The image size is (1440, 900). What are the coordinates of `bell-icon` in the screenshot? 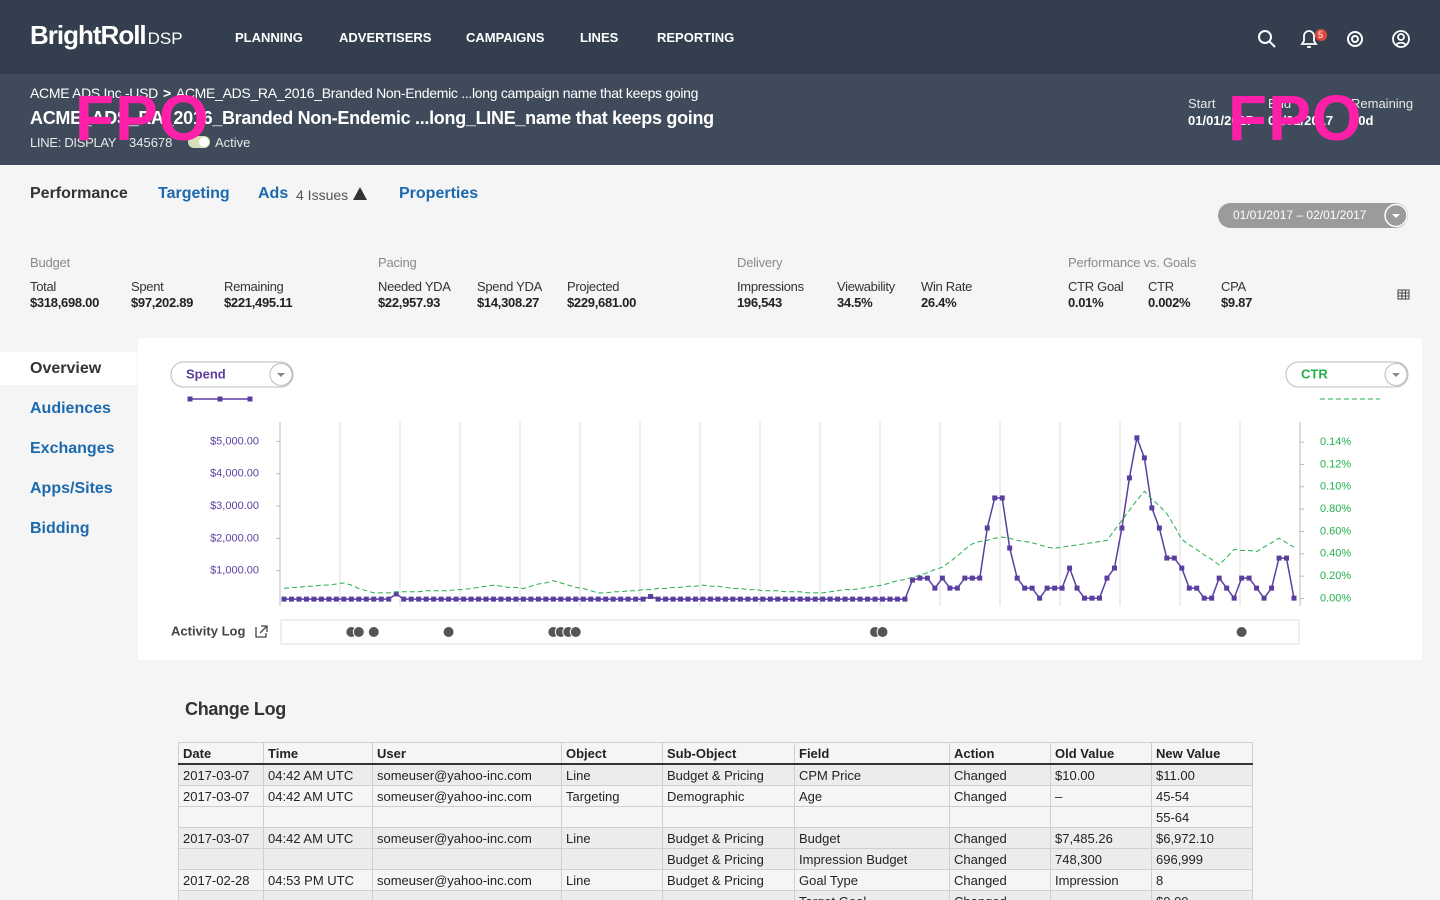 It's located at (1309, 39).